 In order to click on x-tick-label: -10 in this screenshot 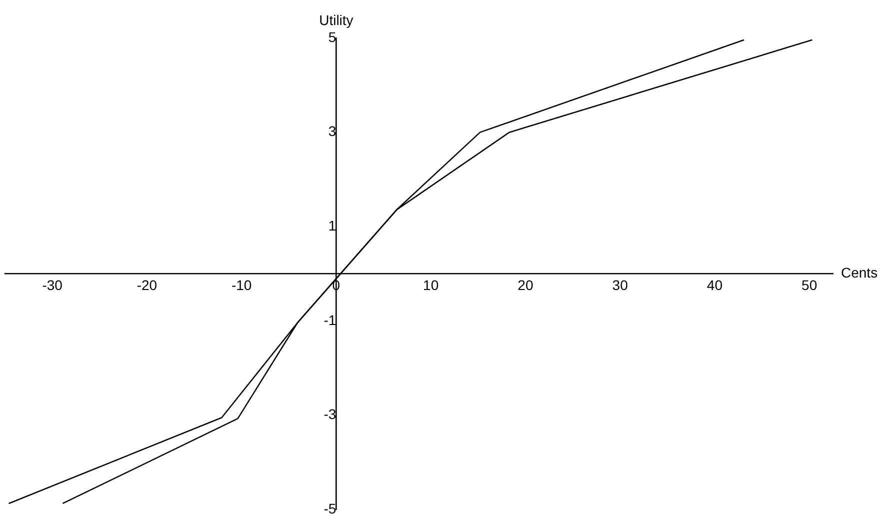, I will do `click(241, 285)`.